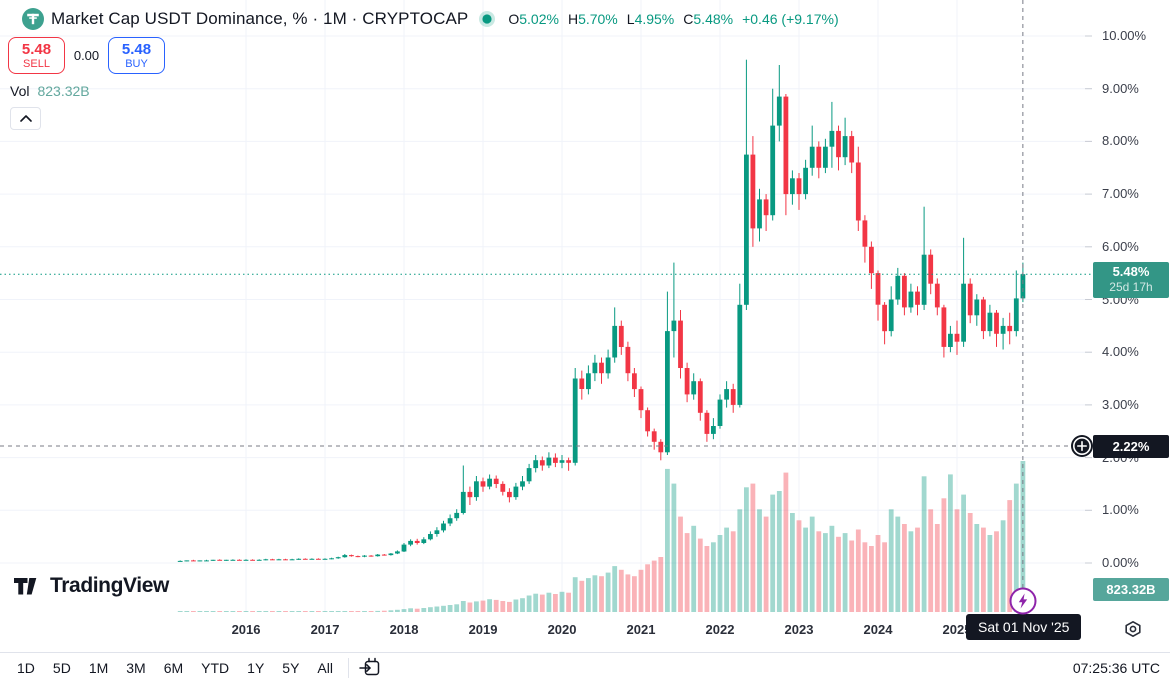 The height and width of the screenshot is (682, 1170). I want to click on instant-trading-button, so click(1023, 601).